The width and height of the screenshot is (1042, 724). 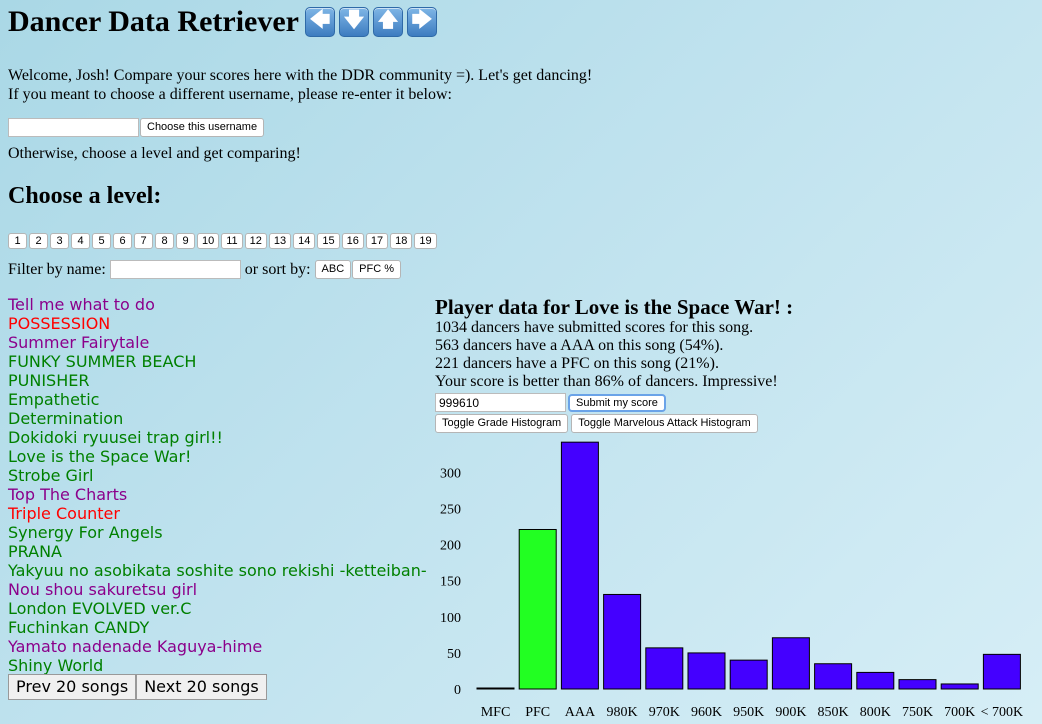 What do you see at coordinates (255, 241) in the screenshot?
I see `level-button-12: 12` at bounding box center [255, 241].